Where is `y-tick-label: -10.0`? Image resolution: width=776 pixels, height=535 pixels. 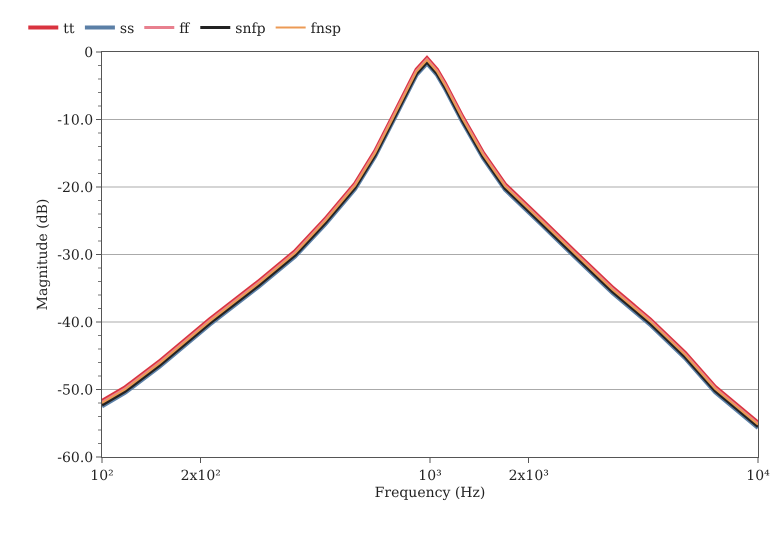
y-tick-label: -10.0 is located at coordinates (75, 120).